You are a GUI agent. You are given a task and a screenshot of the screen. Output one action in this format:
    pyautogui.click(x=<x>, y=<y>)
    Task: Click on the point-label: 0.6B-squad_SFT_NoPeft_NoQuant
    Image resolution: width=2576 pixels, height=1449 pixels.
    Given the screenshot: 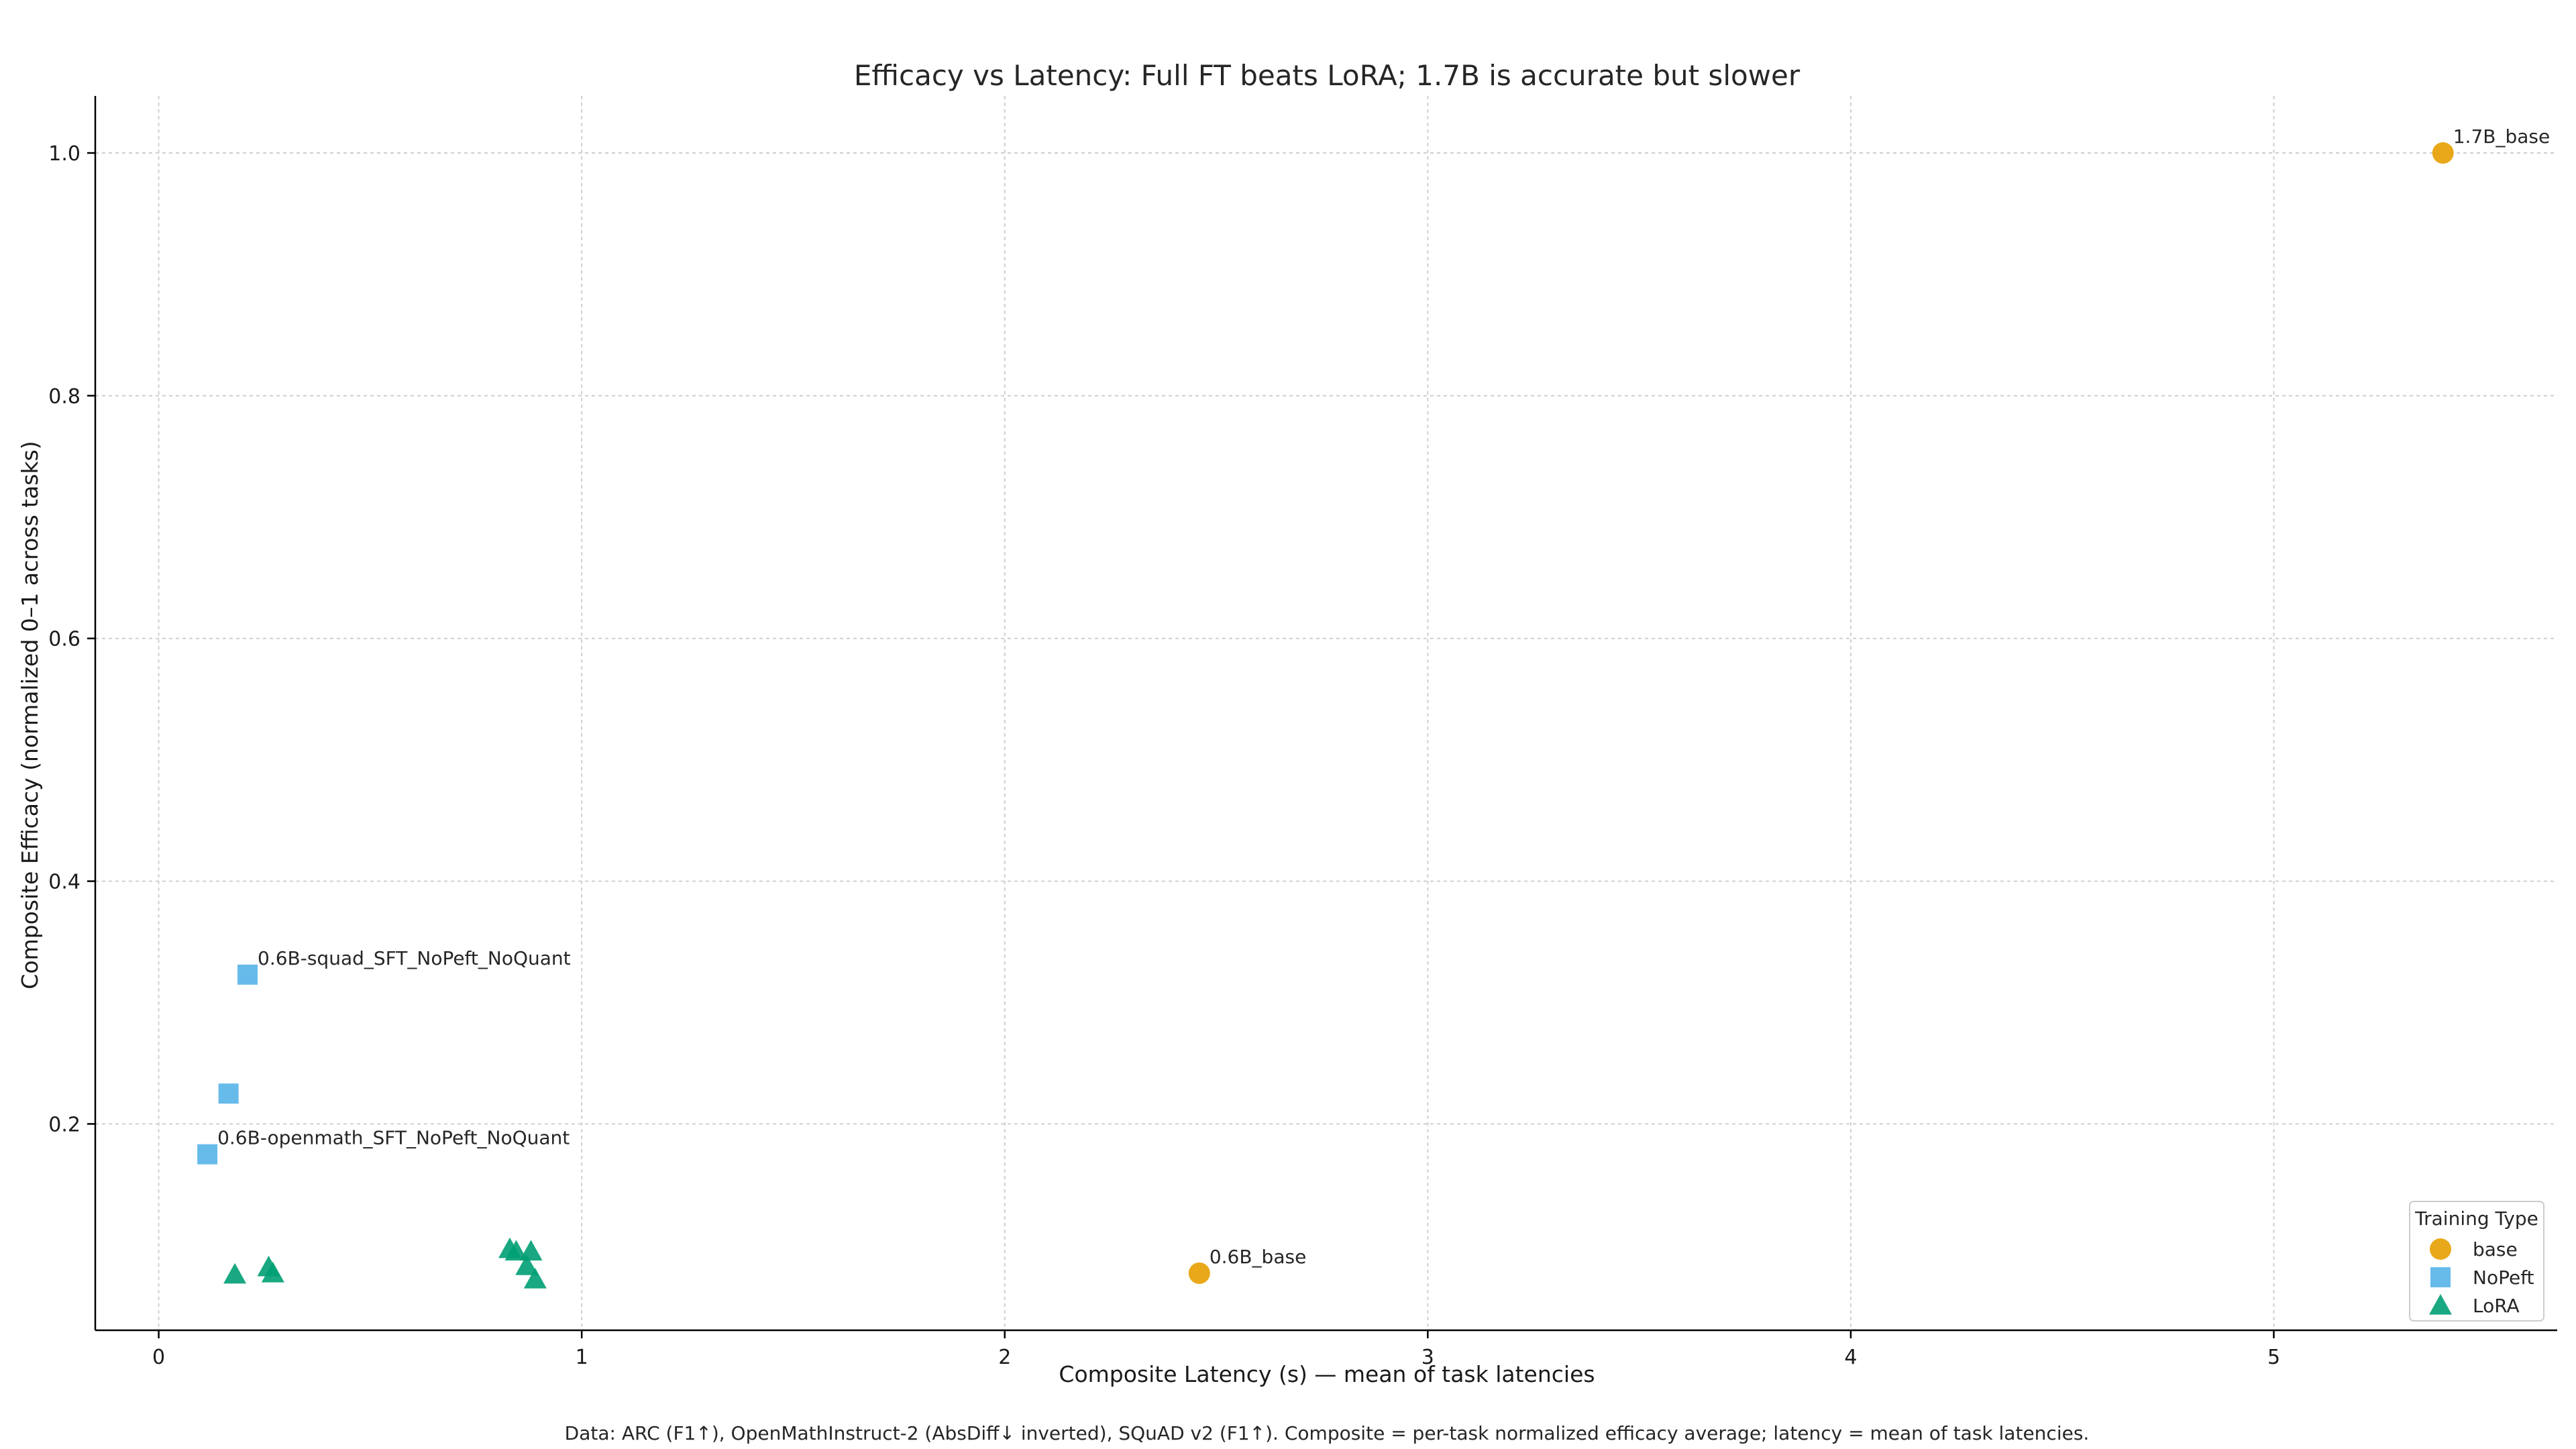 What is the action you would take?
    pyautogui.click(x=414, y=958)
    